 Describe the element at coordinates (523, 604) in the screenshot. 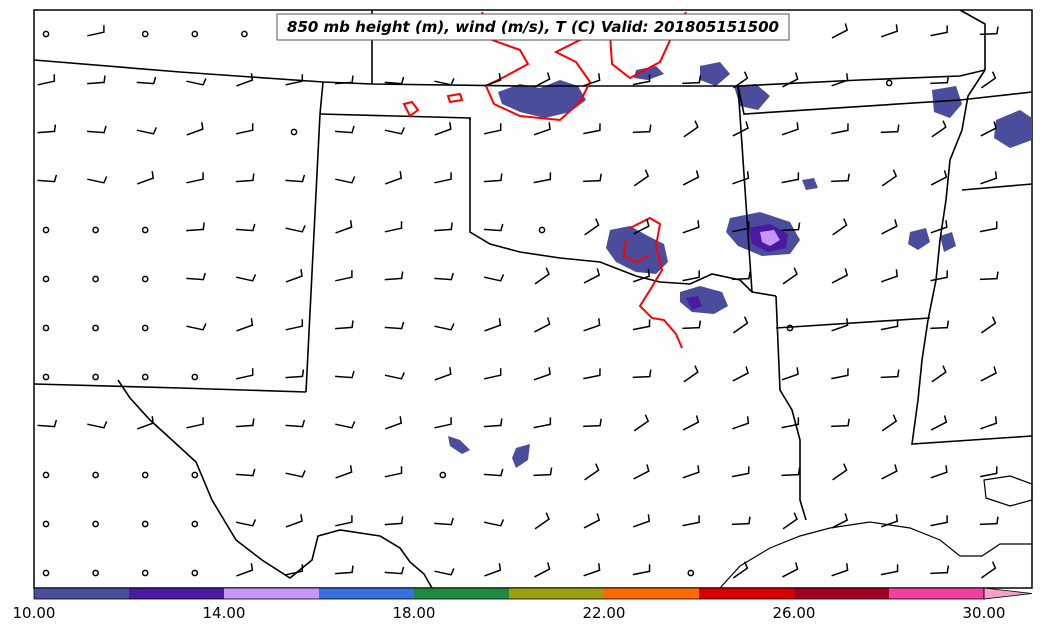

I see `colorbar: 10.00 14.00 18.00 22.00 26.00 30.00` at that location.